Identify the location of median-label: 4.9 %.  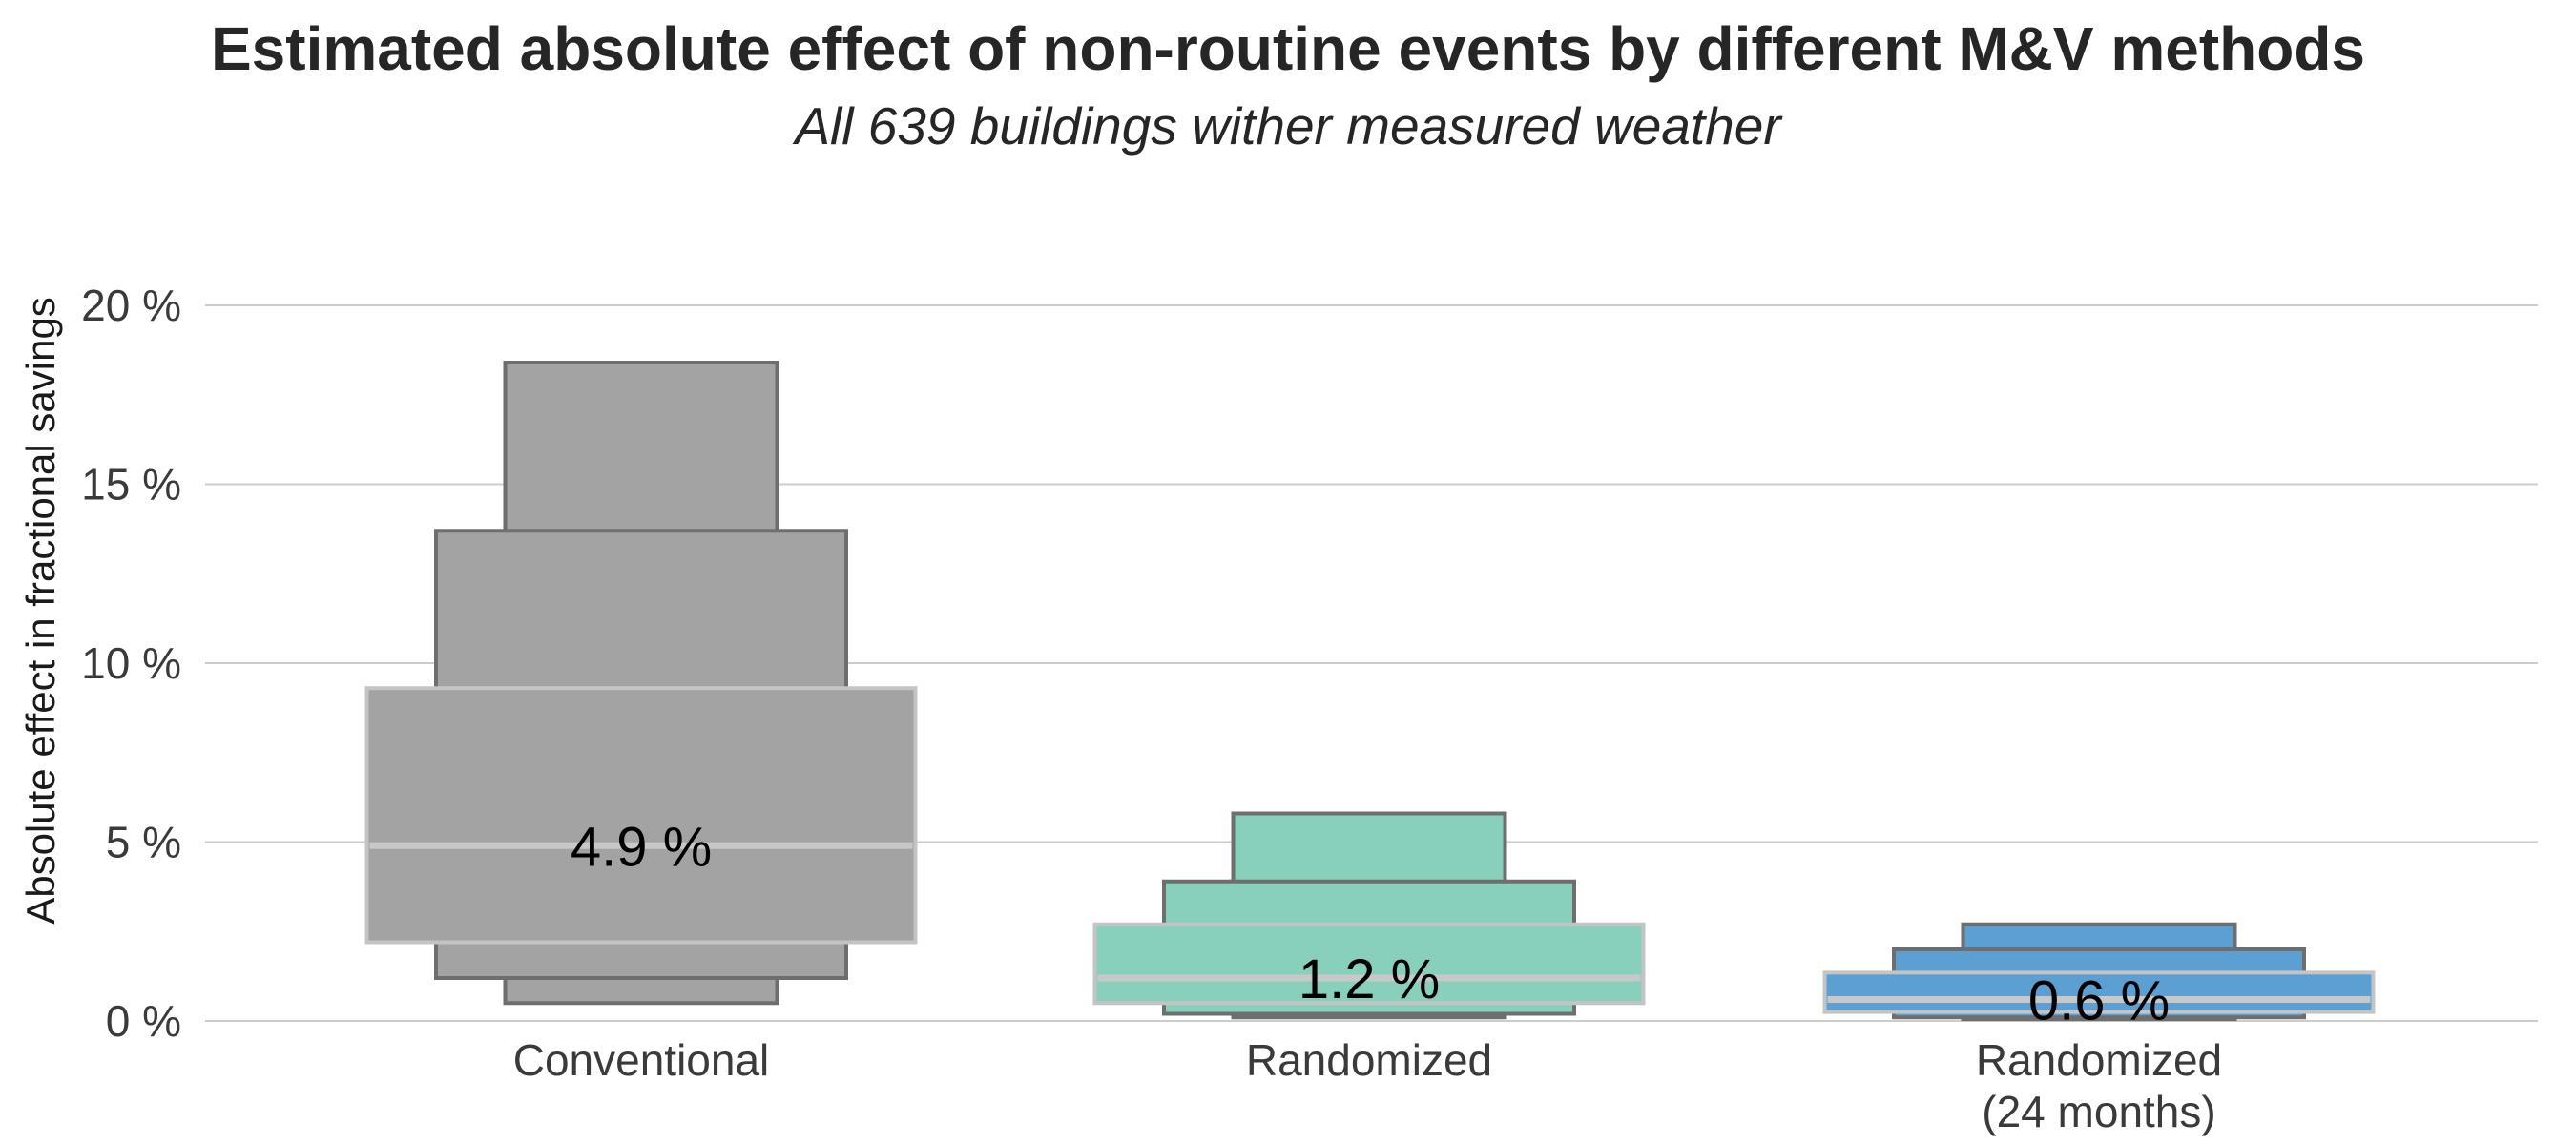
(641, 847).